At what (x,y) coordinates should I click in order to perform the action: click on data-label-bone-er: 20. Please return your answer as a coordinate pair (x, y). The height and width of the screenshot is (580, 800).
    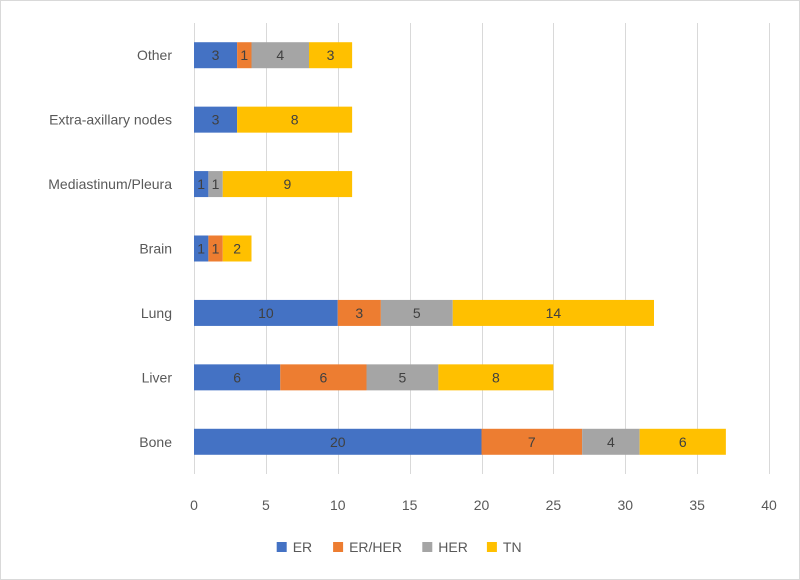
    Looking at the image, I should click on (338, 442).